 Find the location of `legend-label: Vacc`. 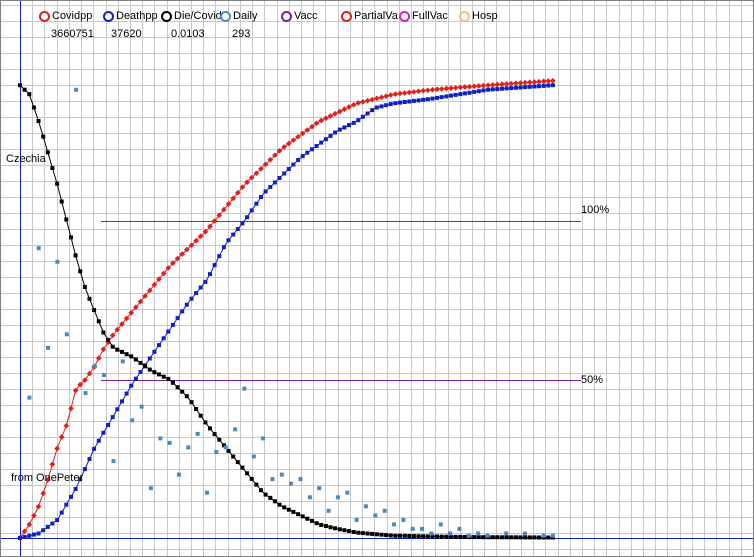

legend-label: Vacc is located at coordinates (306, 16).